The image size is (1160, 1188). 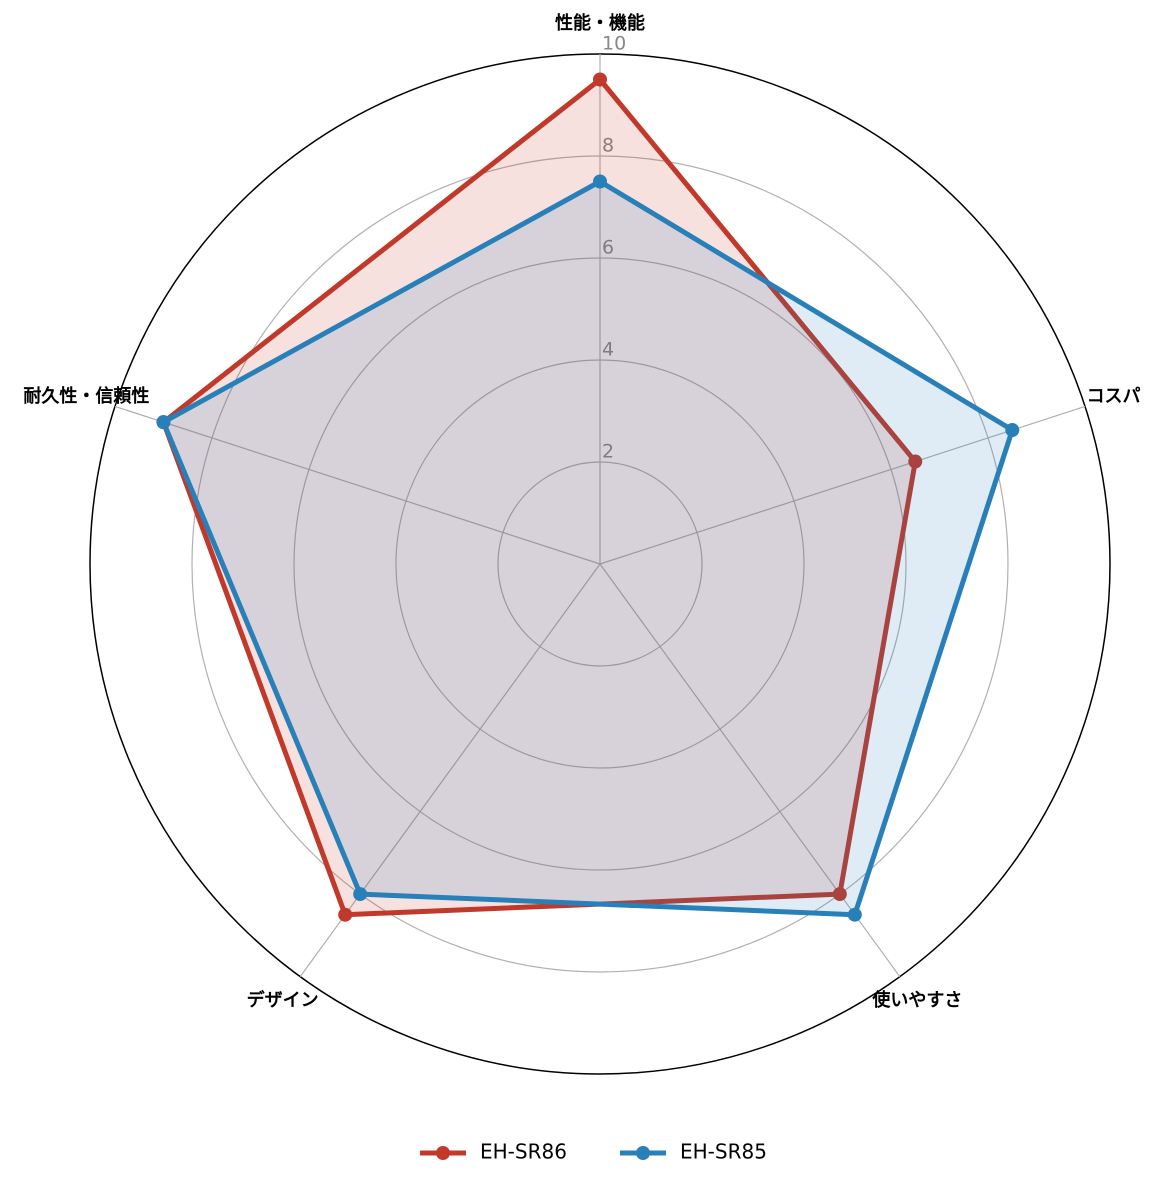 I want to click on category-label: デザイン, so click(x=283, y=1000).